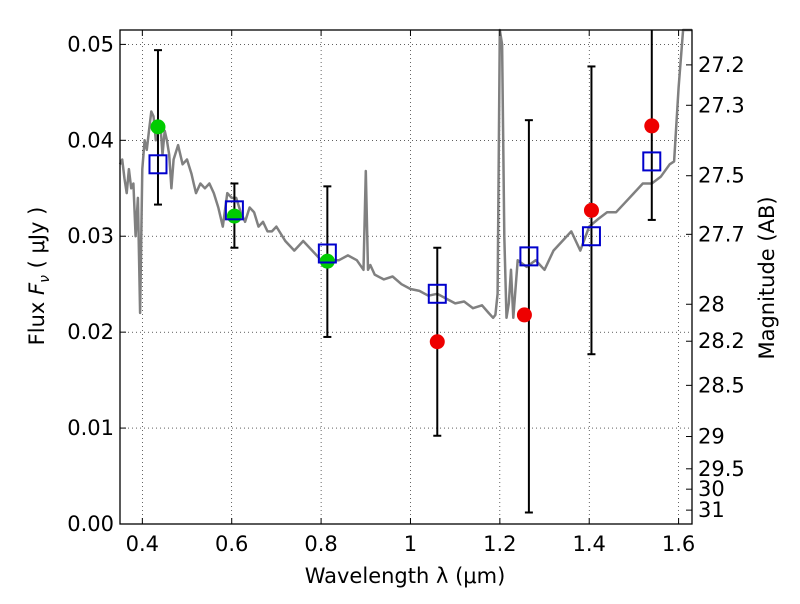 The height and width of the screenshot is (604, 800). Describe the element at coordinates (678, 544) in the screenshot. I see `x-tick-label: 1.6` at that location.